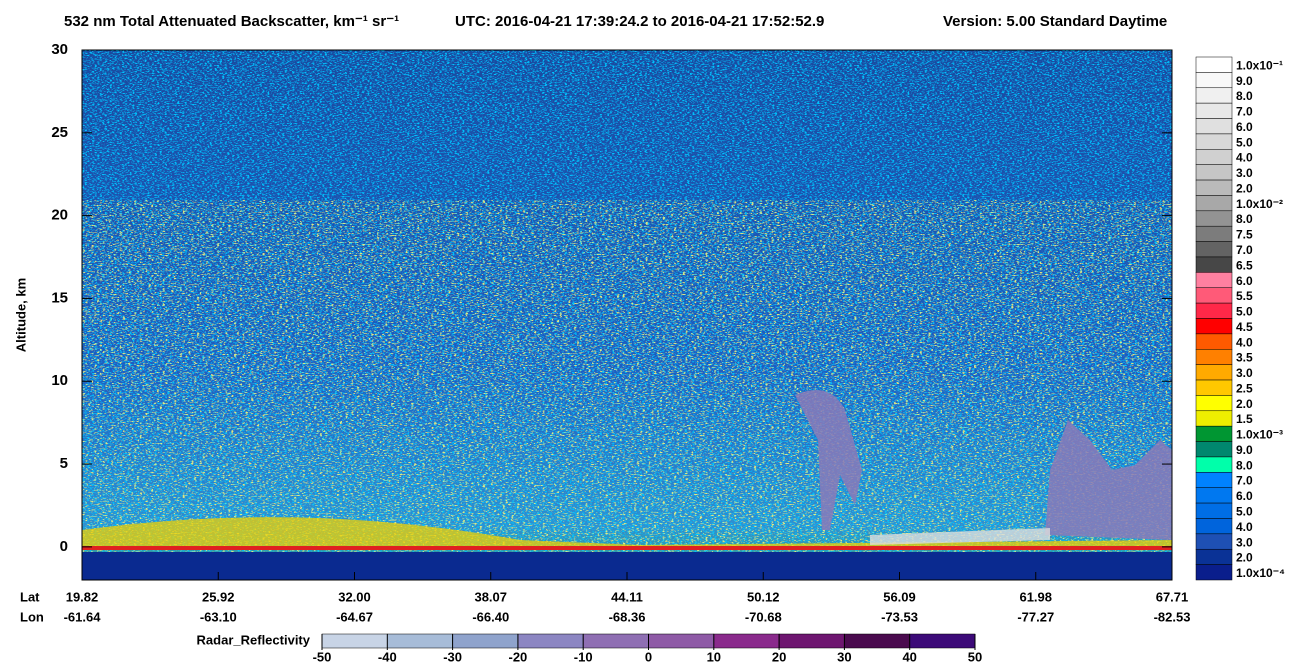 This screenshot has height=672, width=1300. I want to click on lon-label: -77.27, so click(1035, 616).